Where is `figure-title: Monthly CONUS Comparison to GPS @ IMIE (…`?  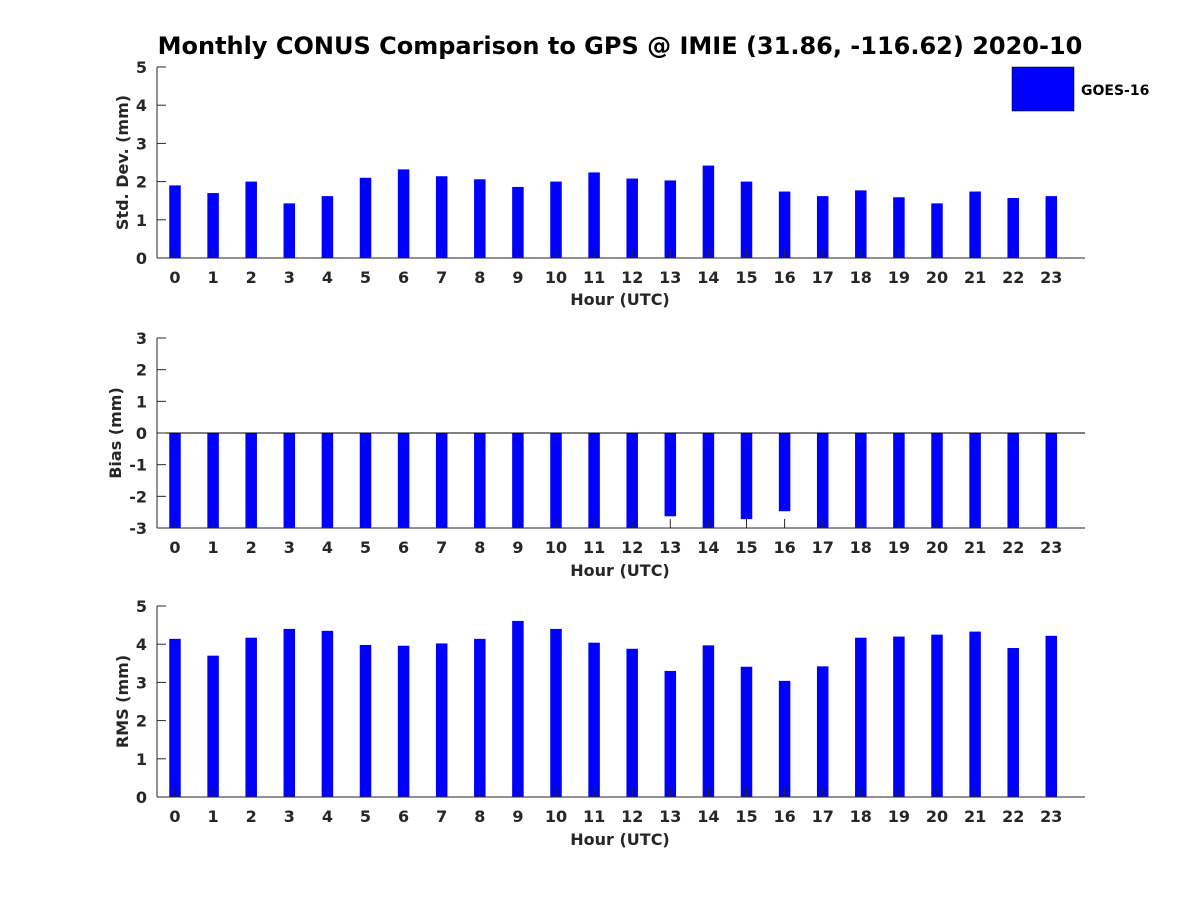
figure-title: Monthly CONUS Comparison to GPS @ IMIE (… is located at coordinates (620, 46).